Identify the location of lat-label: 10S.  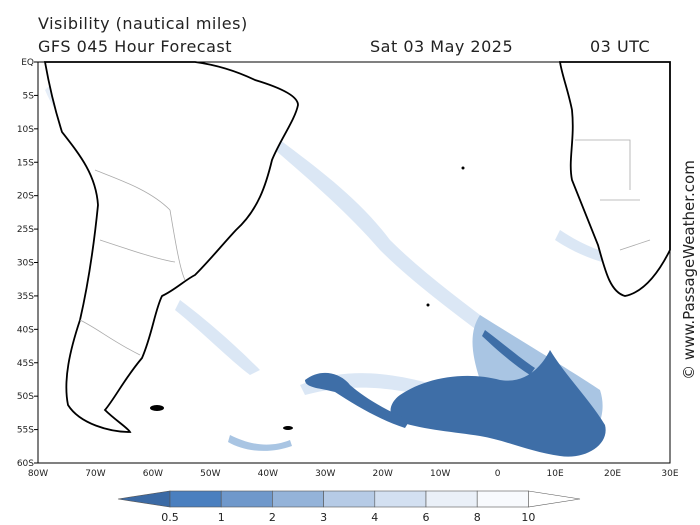
(25, 130).